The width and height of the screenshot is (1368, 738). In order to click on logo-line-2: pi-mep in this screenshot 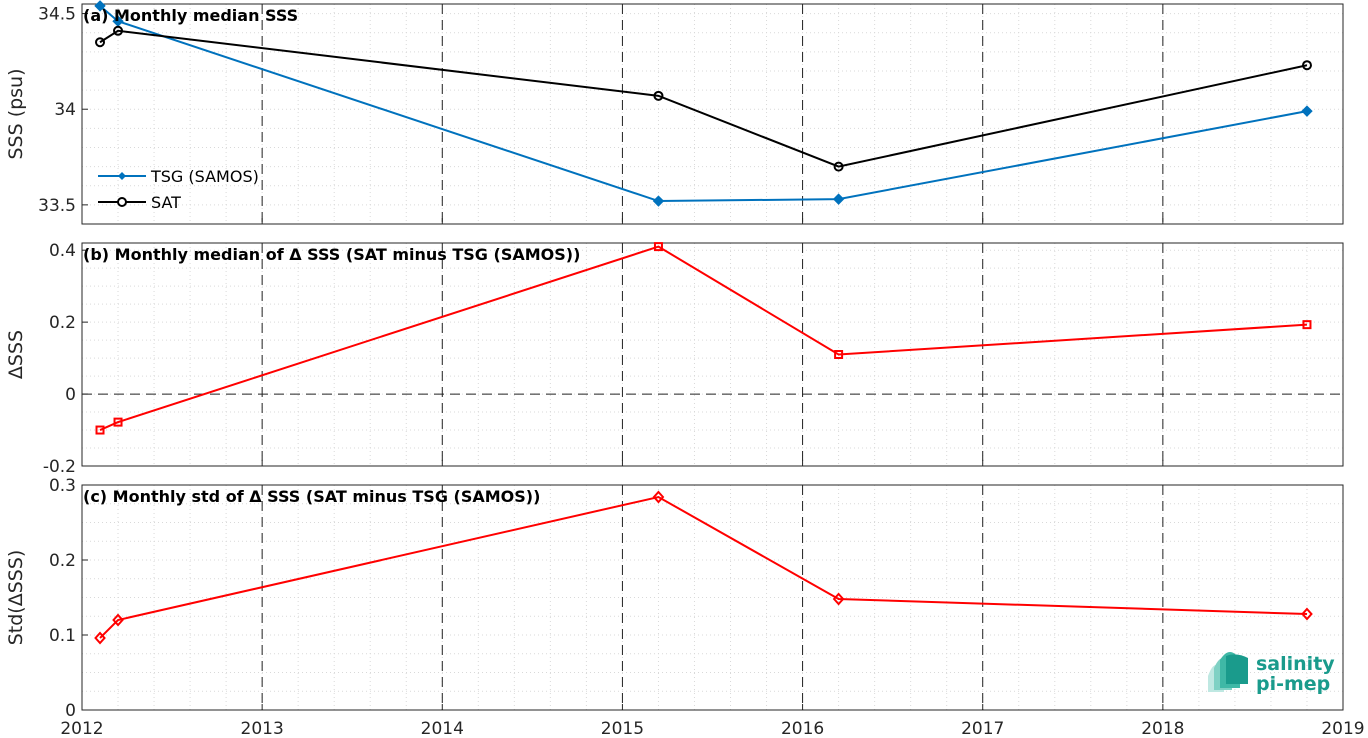, I will do `click(1293, 684)`.